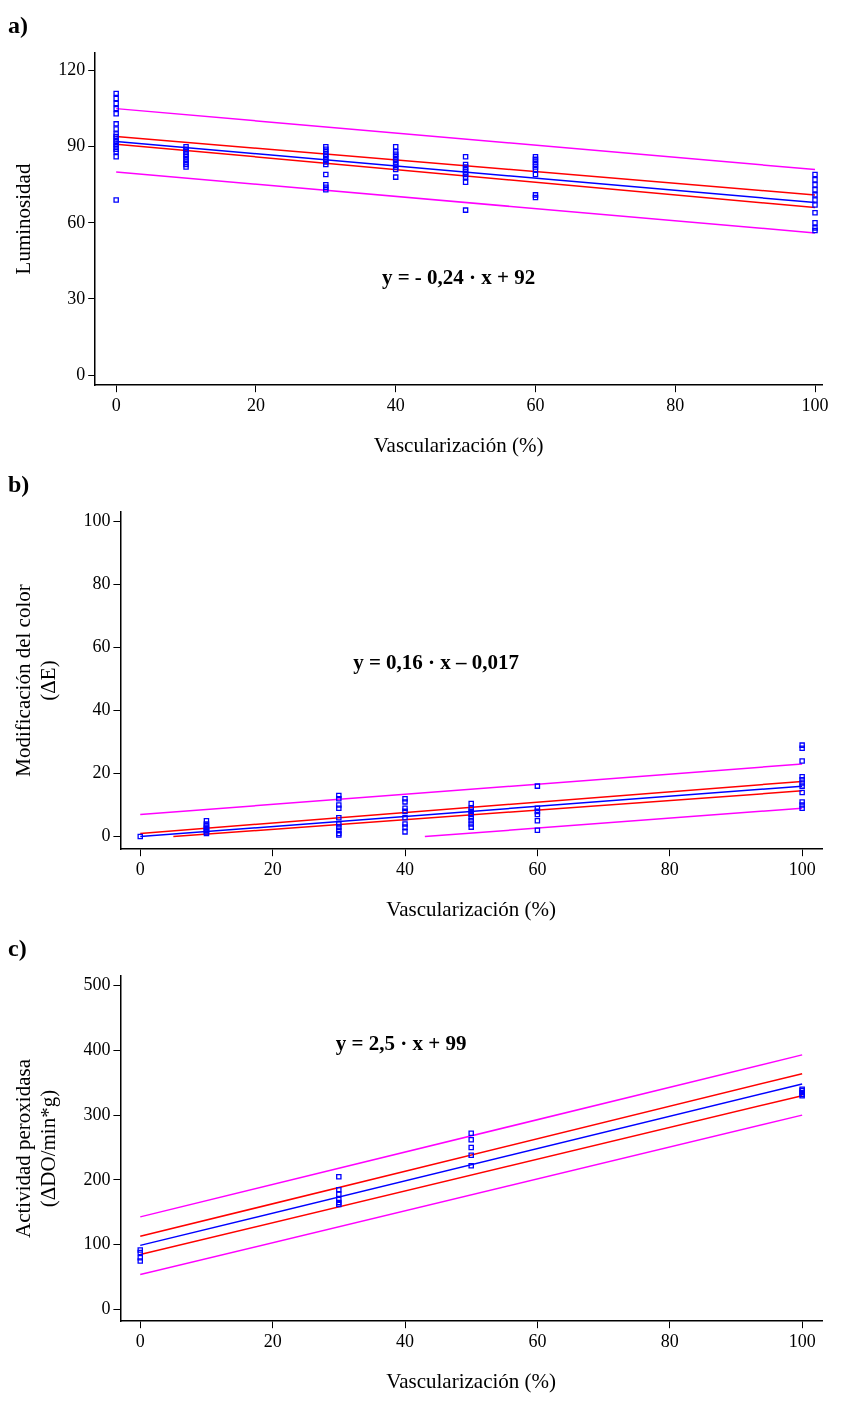 This screenshot has width=844, height=1420. I want to click on y-tick-label: 80, so click(101, 583).